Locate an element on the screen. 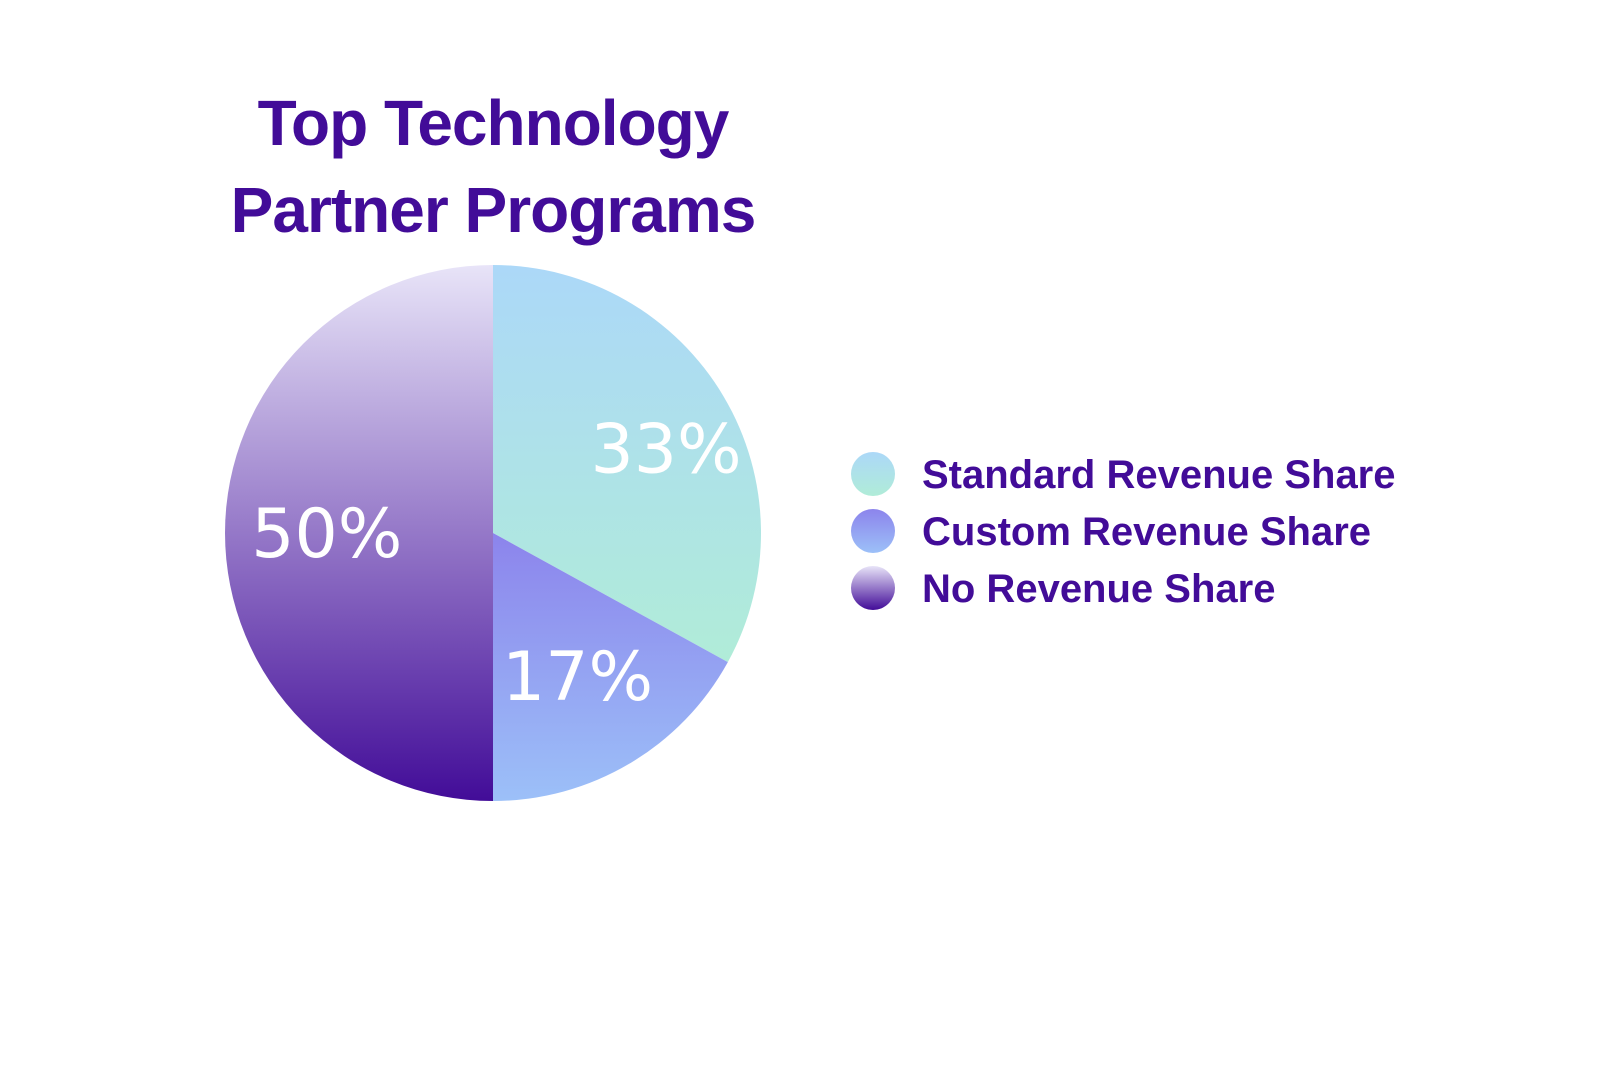 The height and width of the screenshot is (1080, 1620). chart-title-line-1: Top Technology is located at coordinates (494, 123).